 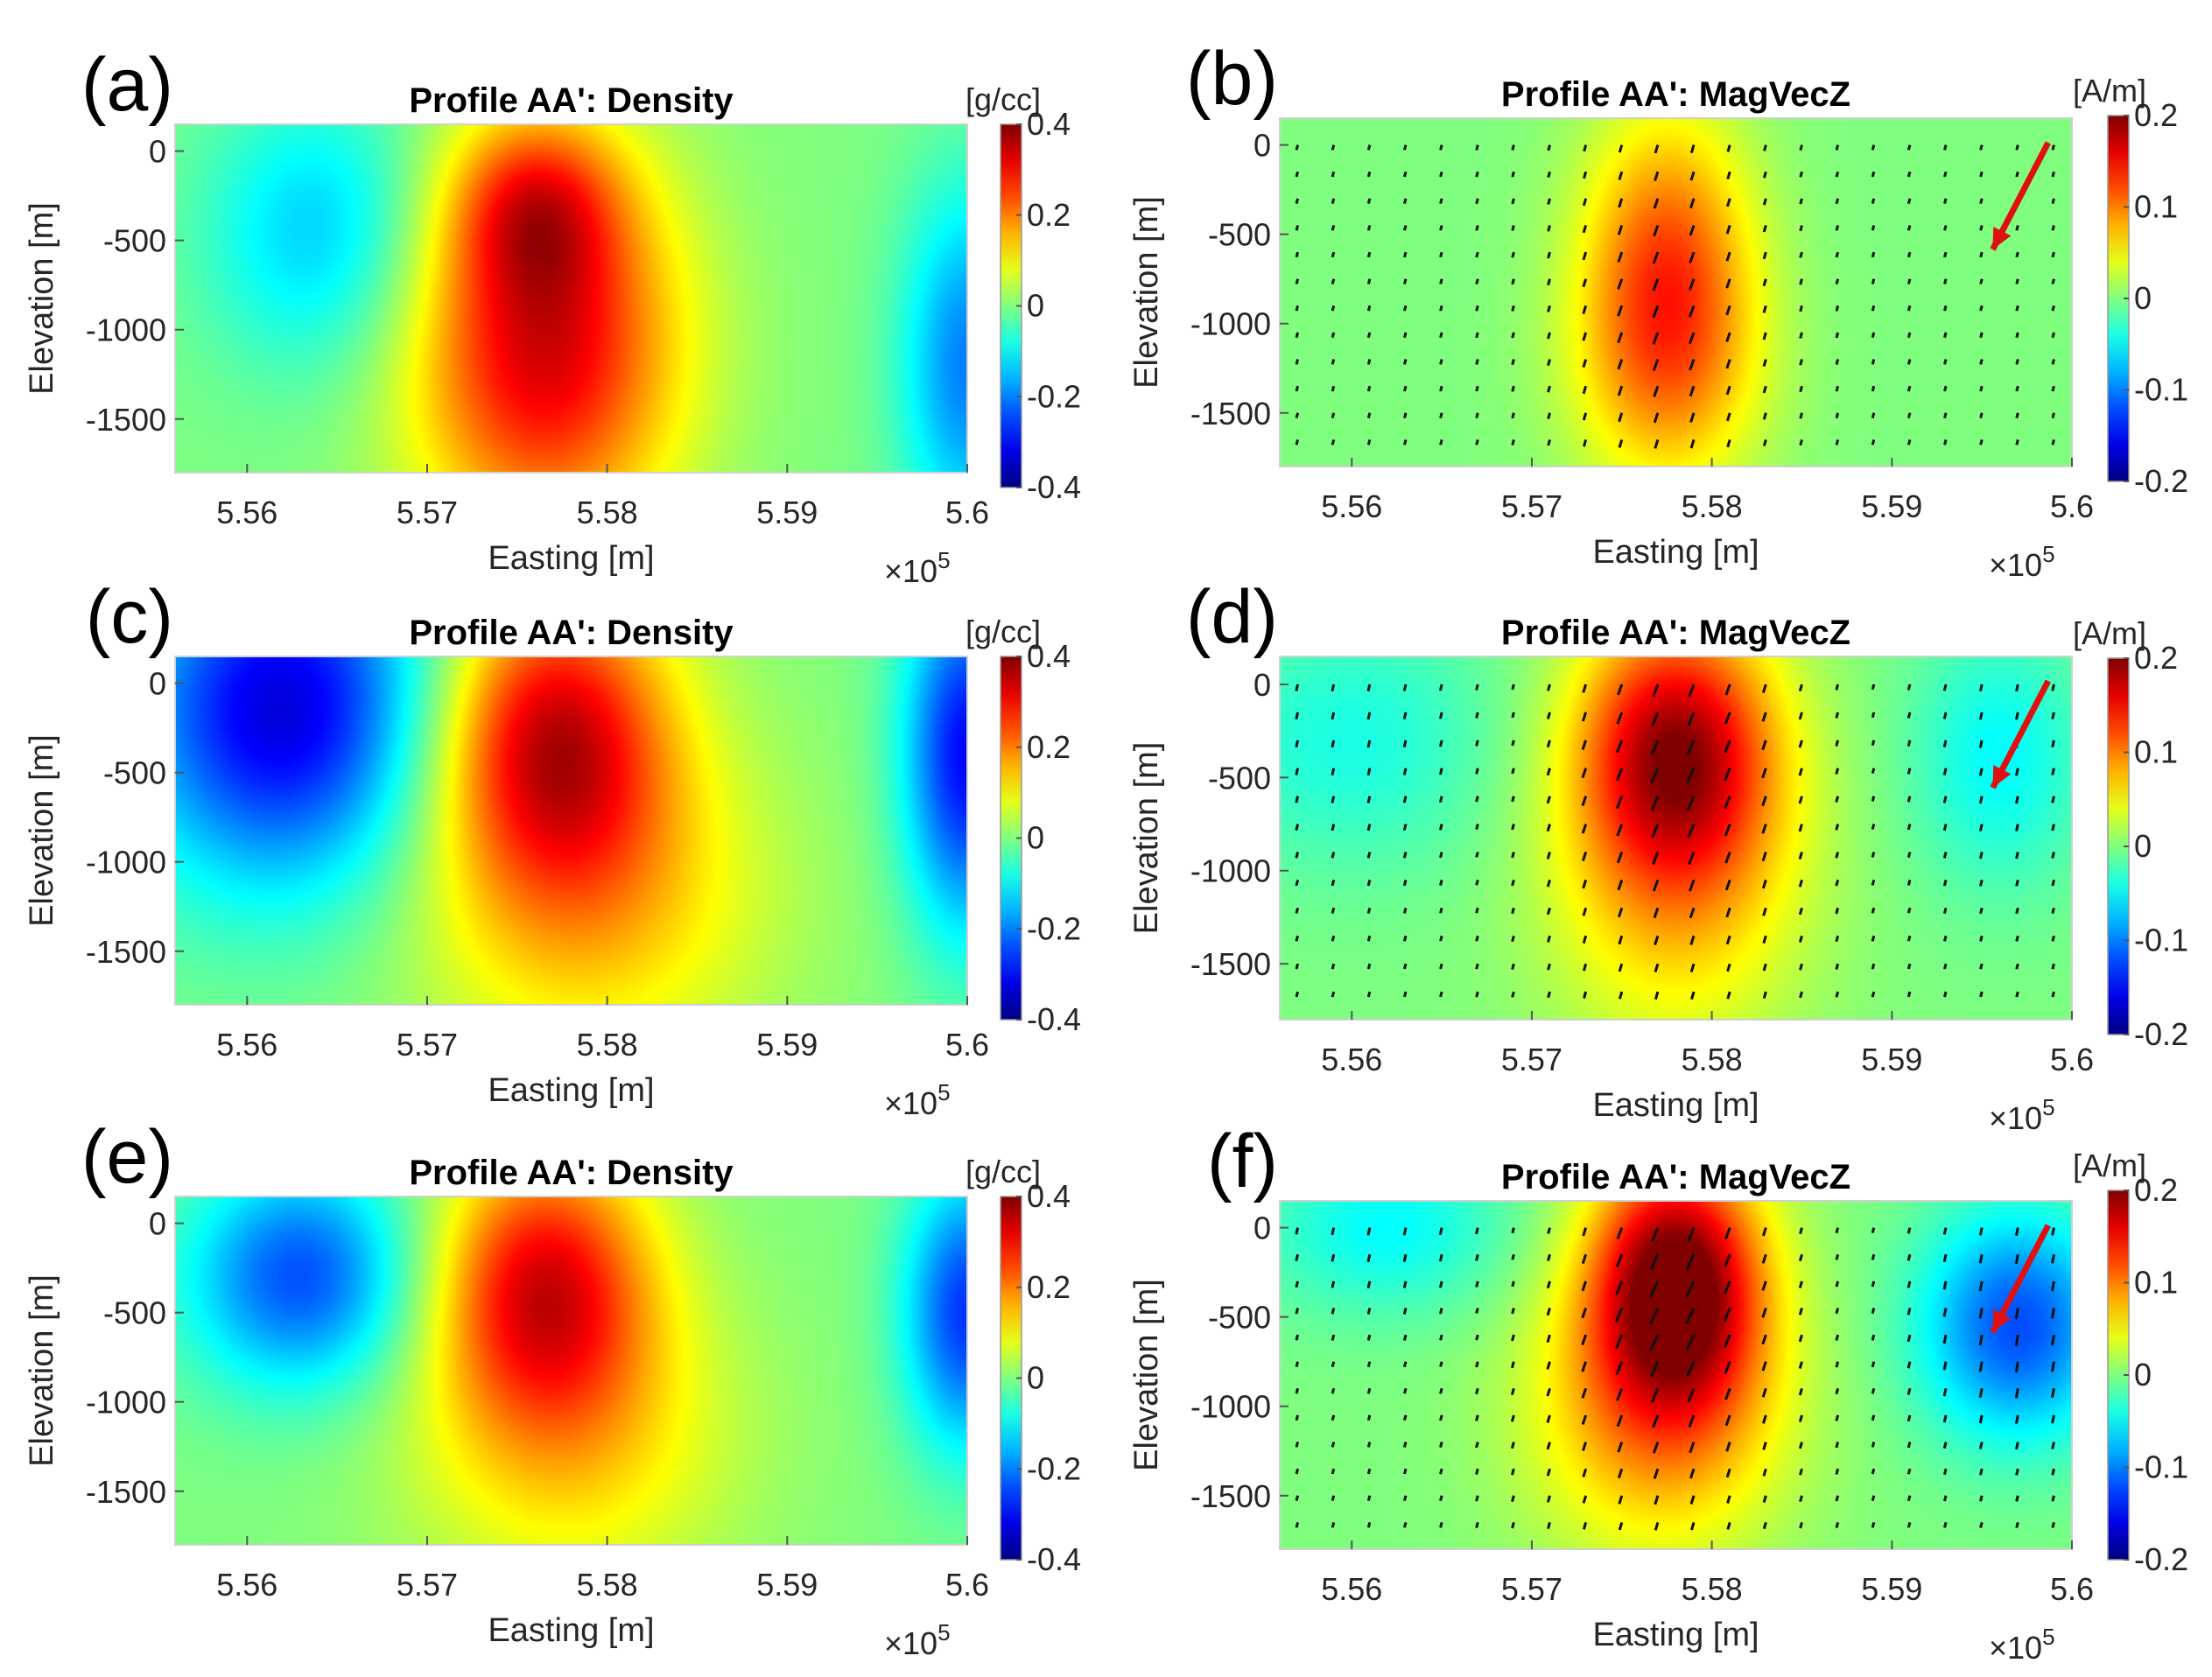 What do you see at coordinates (967, 1045) in the screenshot?
I see `x-tick-label: 5.6` at bounding box center [967, 1045].